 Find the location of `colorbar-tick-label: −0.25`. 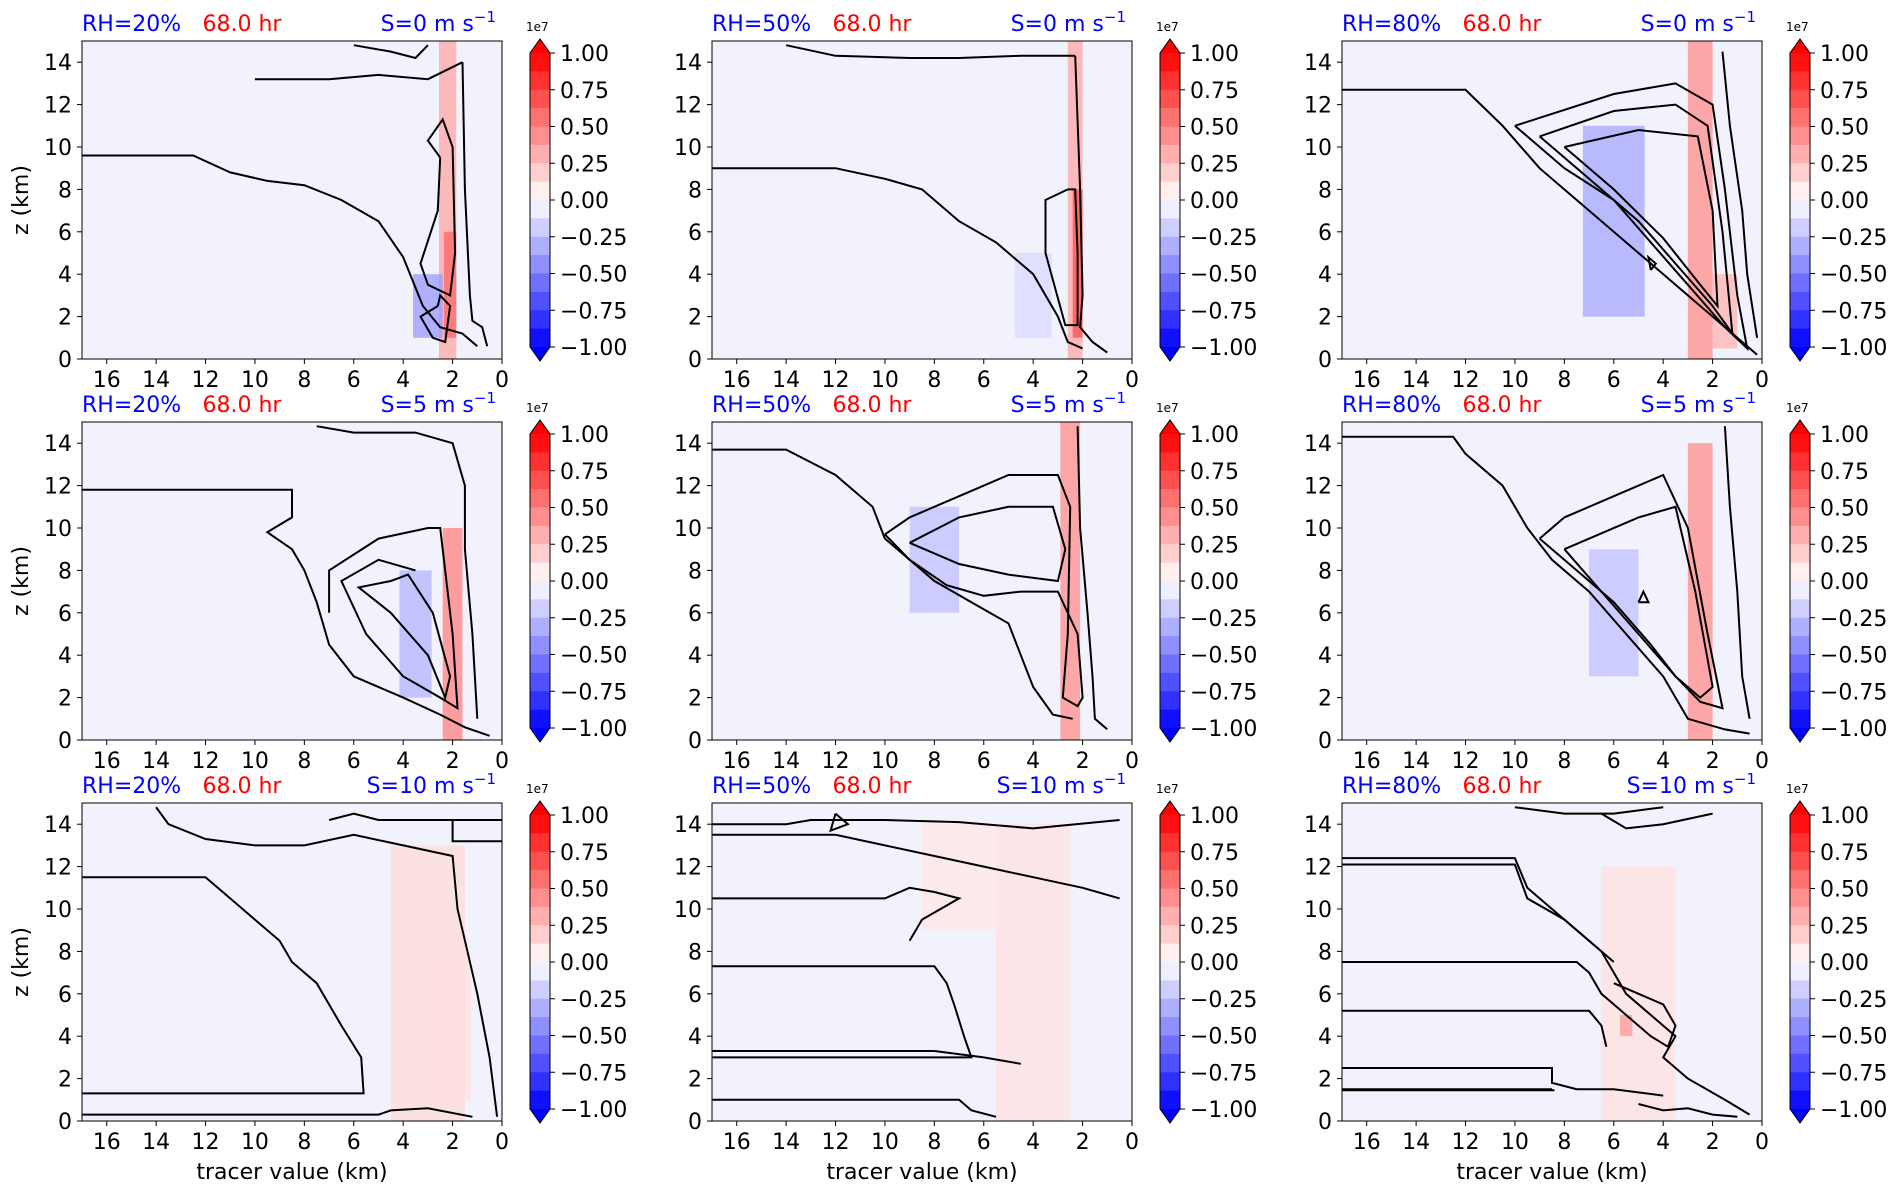

colorbar-tick-label: −0.25 is located at coordinates (1223, 238).